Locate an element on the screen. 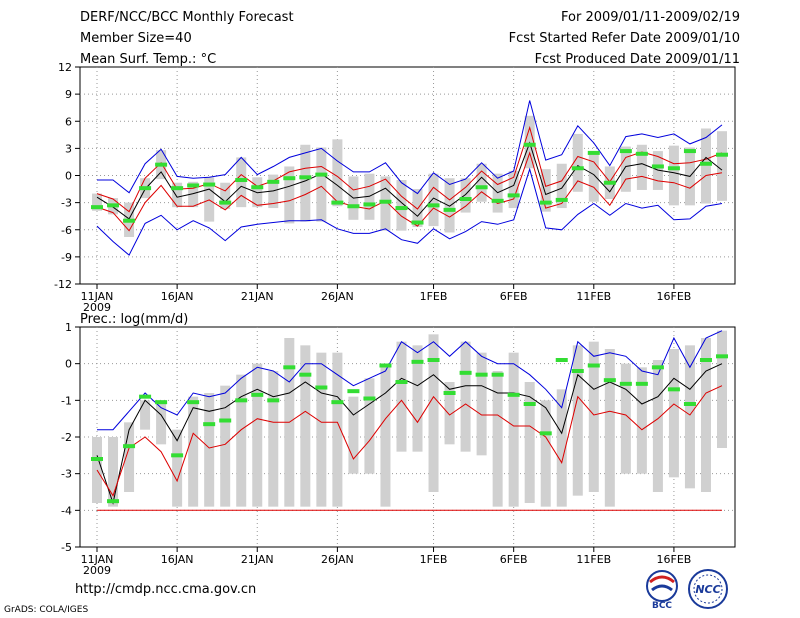  y-tick-label: -2 is located at coordinates (66, 437).